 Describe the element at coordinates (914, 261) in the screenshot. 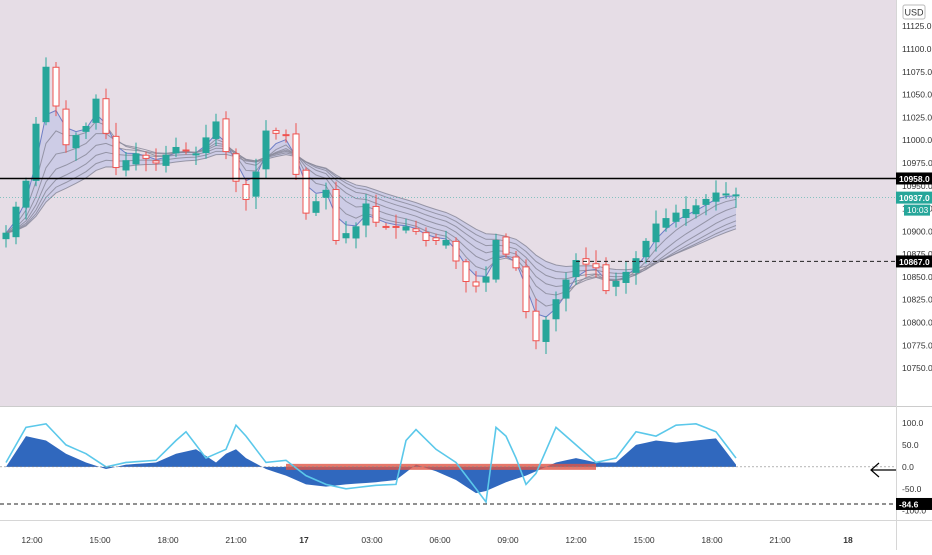

I see `dashed-level-label-bg` at that location.